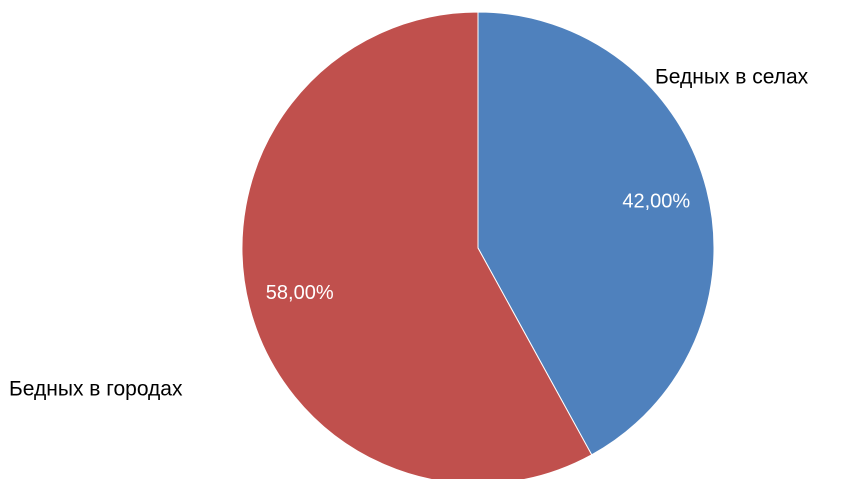  I want to click on pie-data-label-1: 58,00%, so click(300, 293).